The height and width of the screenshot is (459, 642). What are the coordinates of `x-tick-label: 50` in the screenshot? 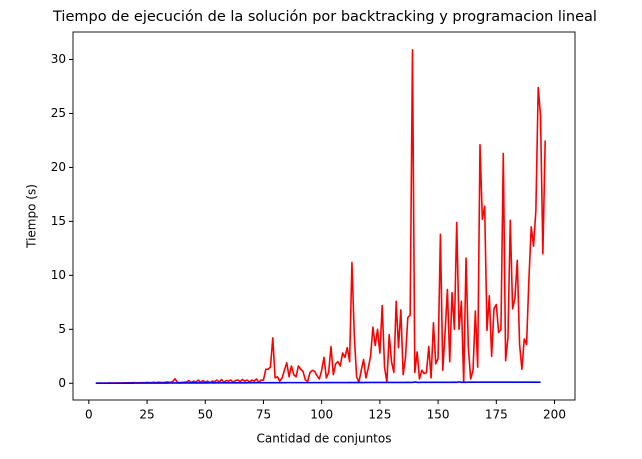 It's located at (205, 415).